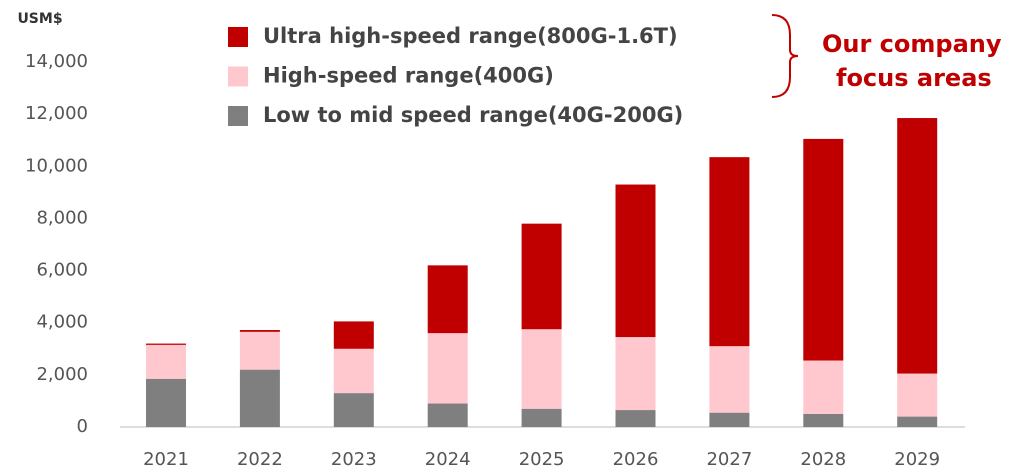 This screenshot has height=473, width=1023. Describe the element at coordinates (823, 459) in the screenshot. I see `x-tick-label: 2028` at that location.